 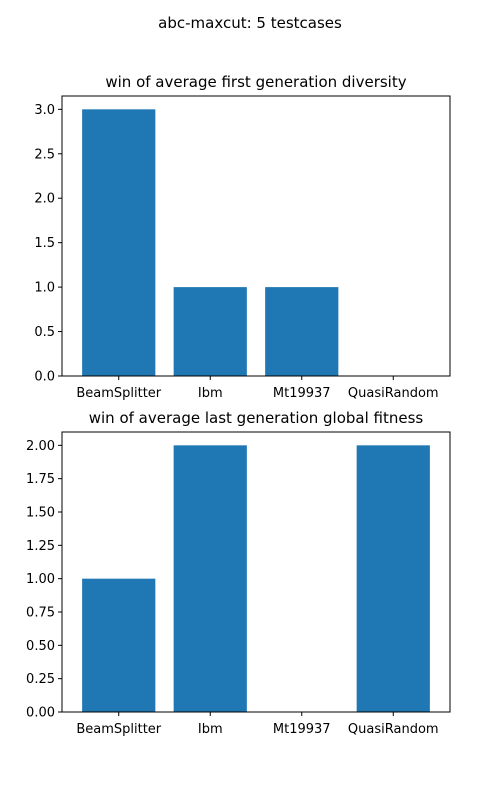 What do you see at coordinates (44, 199) in the screenshot?
I see `y-tick-label: 2.0` at bounding box center [44, 199].